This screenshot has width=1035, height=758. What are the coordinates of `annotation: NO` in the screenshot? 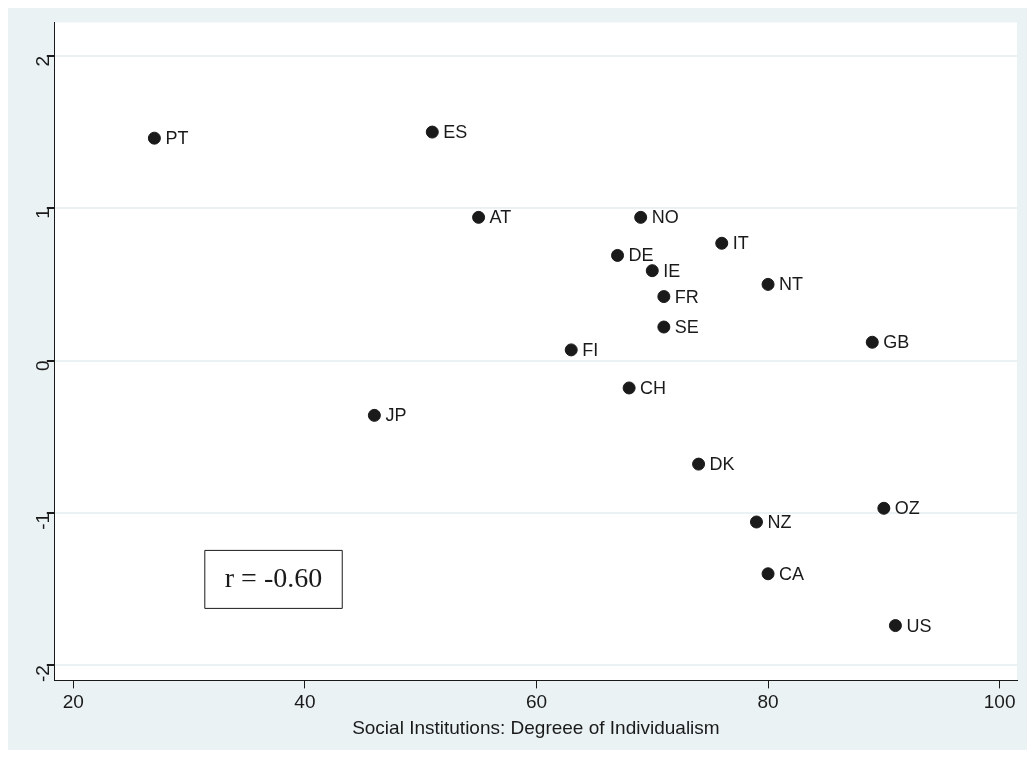 It's located at (665, 217).